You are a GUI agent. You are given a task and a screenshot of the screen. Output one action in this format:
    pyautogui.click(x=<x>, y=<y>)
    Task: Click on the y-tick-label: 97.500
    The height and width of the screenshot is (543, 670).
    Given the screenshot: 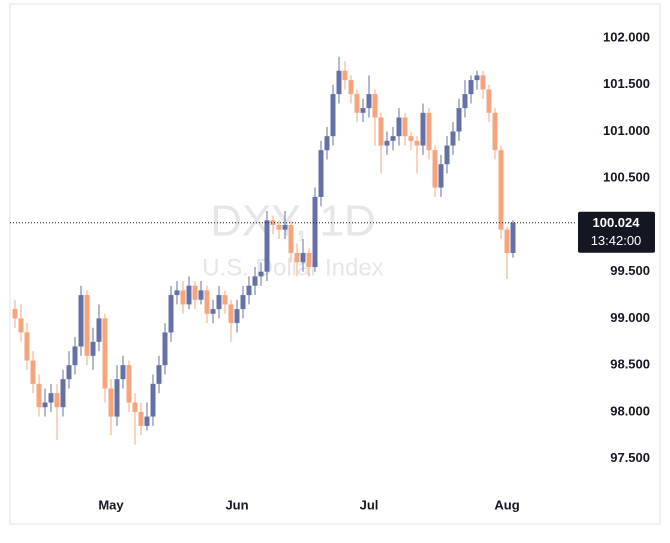 What is the action you would take?
    pyautogui.click(x=630, y=457)
    